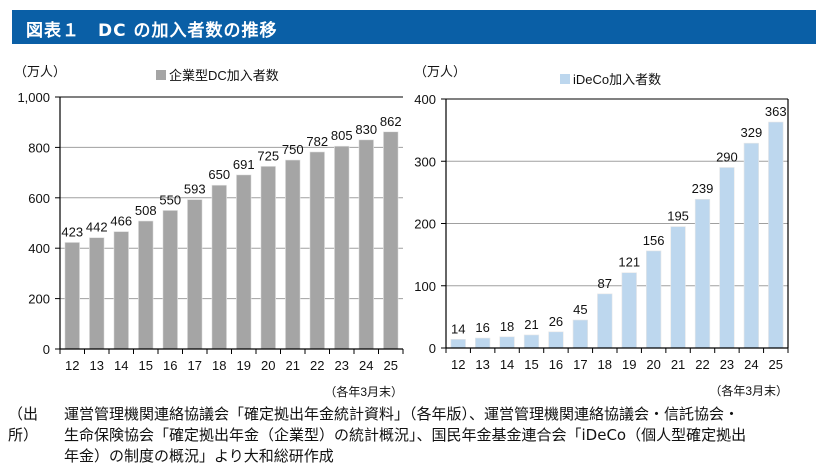 The width and height of the screenshot is (816, 472). Describe the element at coordinates (219, 174) in the screenshot. I see `data-label: 650` at that location.